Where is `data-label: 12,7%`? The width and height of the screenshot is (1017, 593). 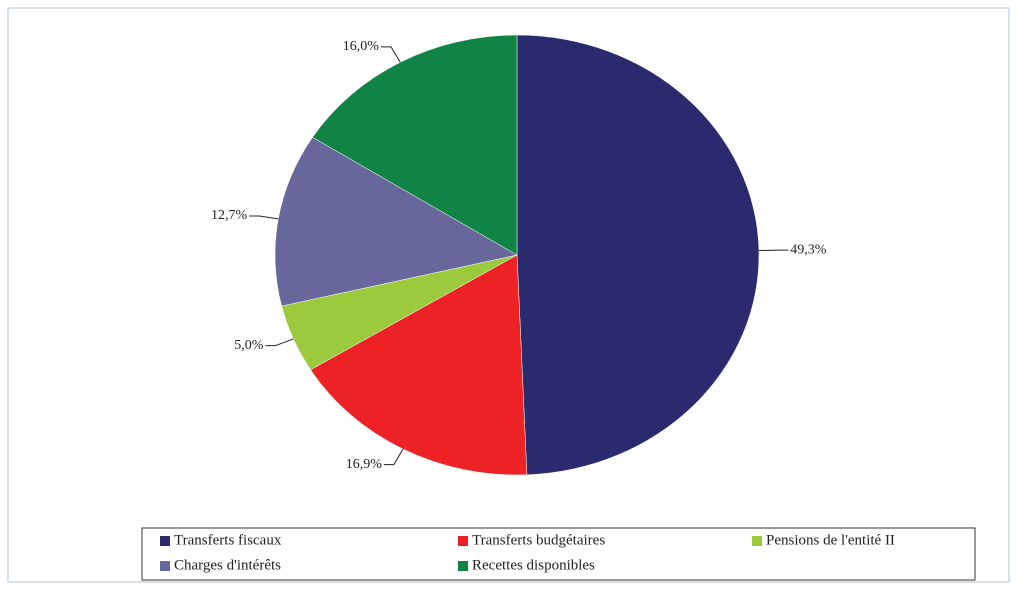 data-label: 12,7% is located at coordinates (229, 215).